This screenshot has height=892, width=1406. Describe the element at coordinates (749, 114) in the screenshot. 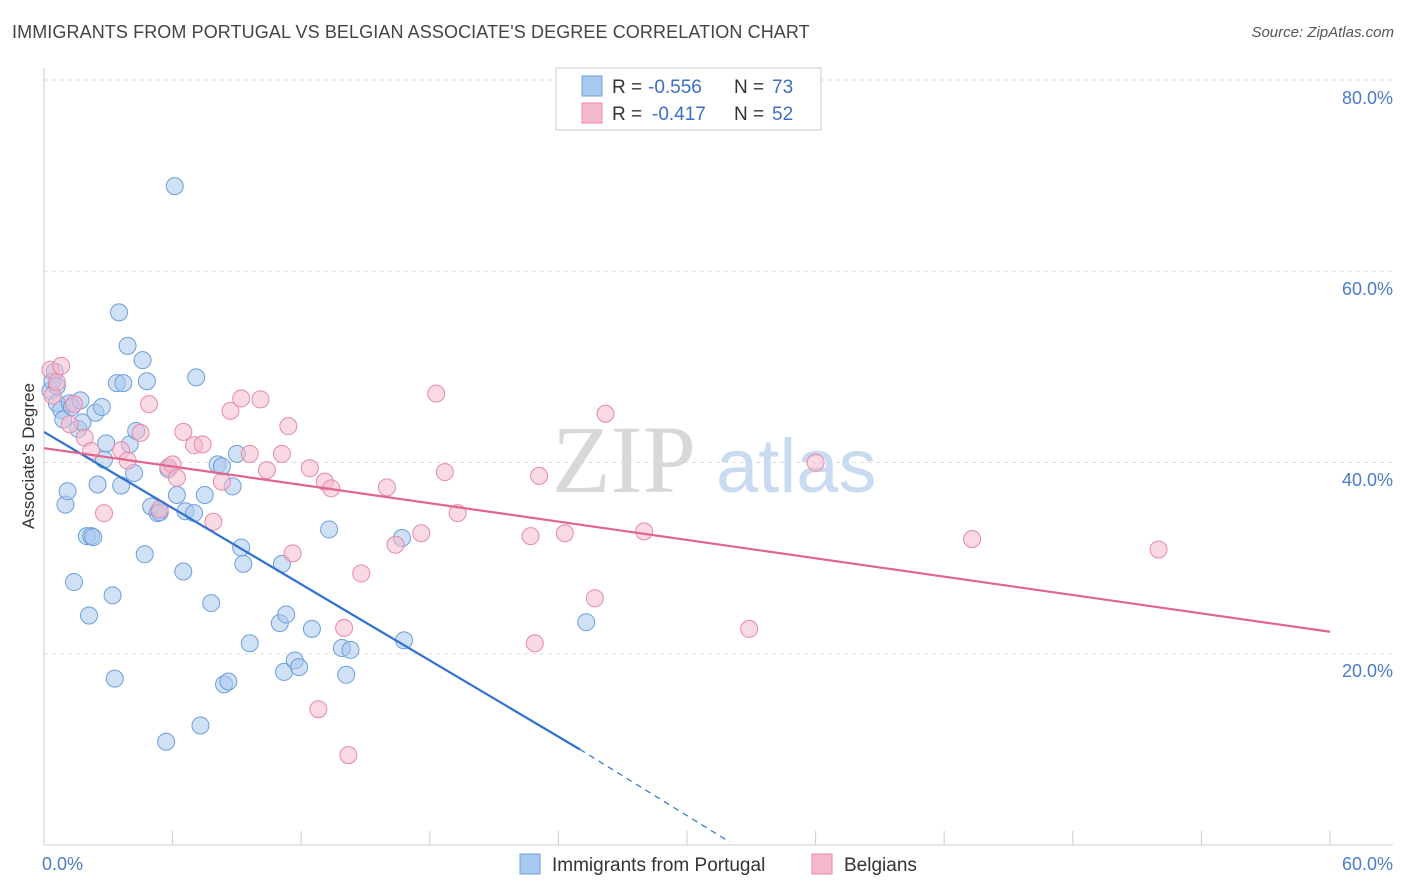

I see `legend-n-label-belgians: N =` at that location.